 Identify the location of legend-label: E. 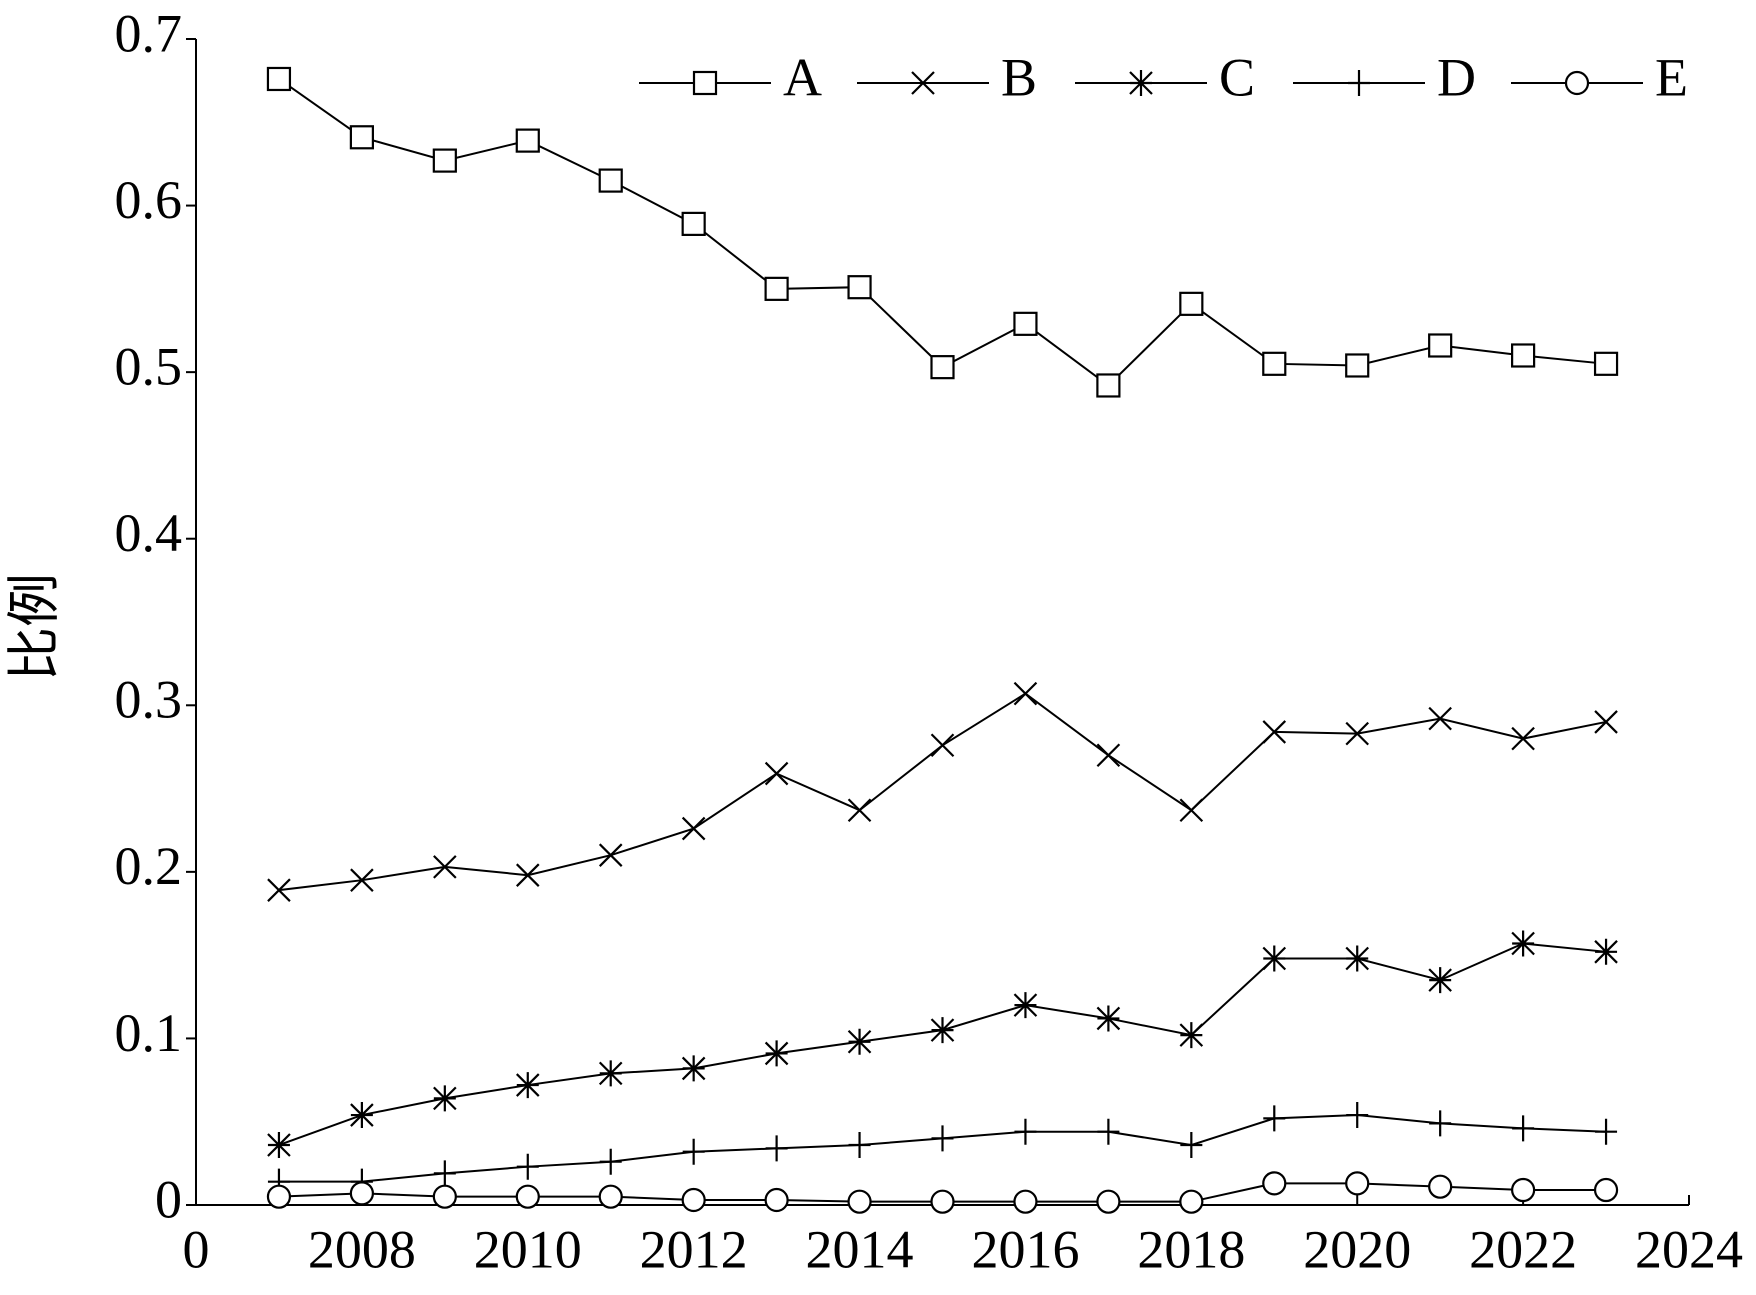
(1671, 77).